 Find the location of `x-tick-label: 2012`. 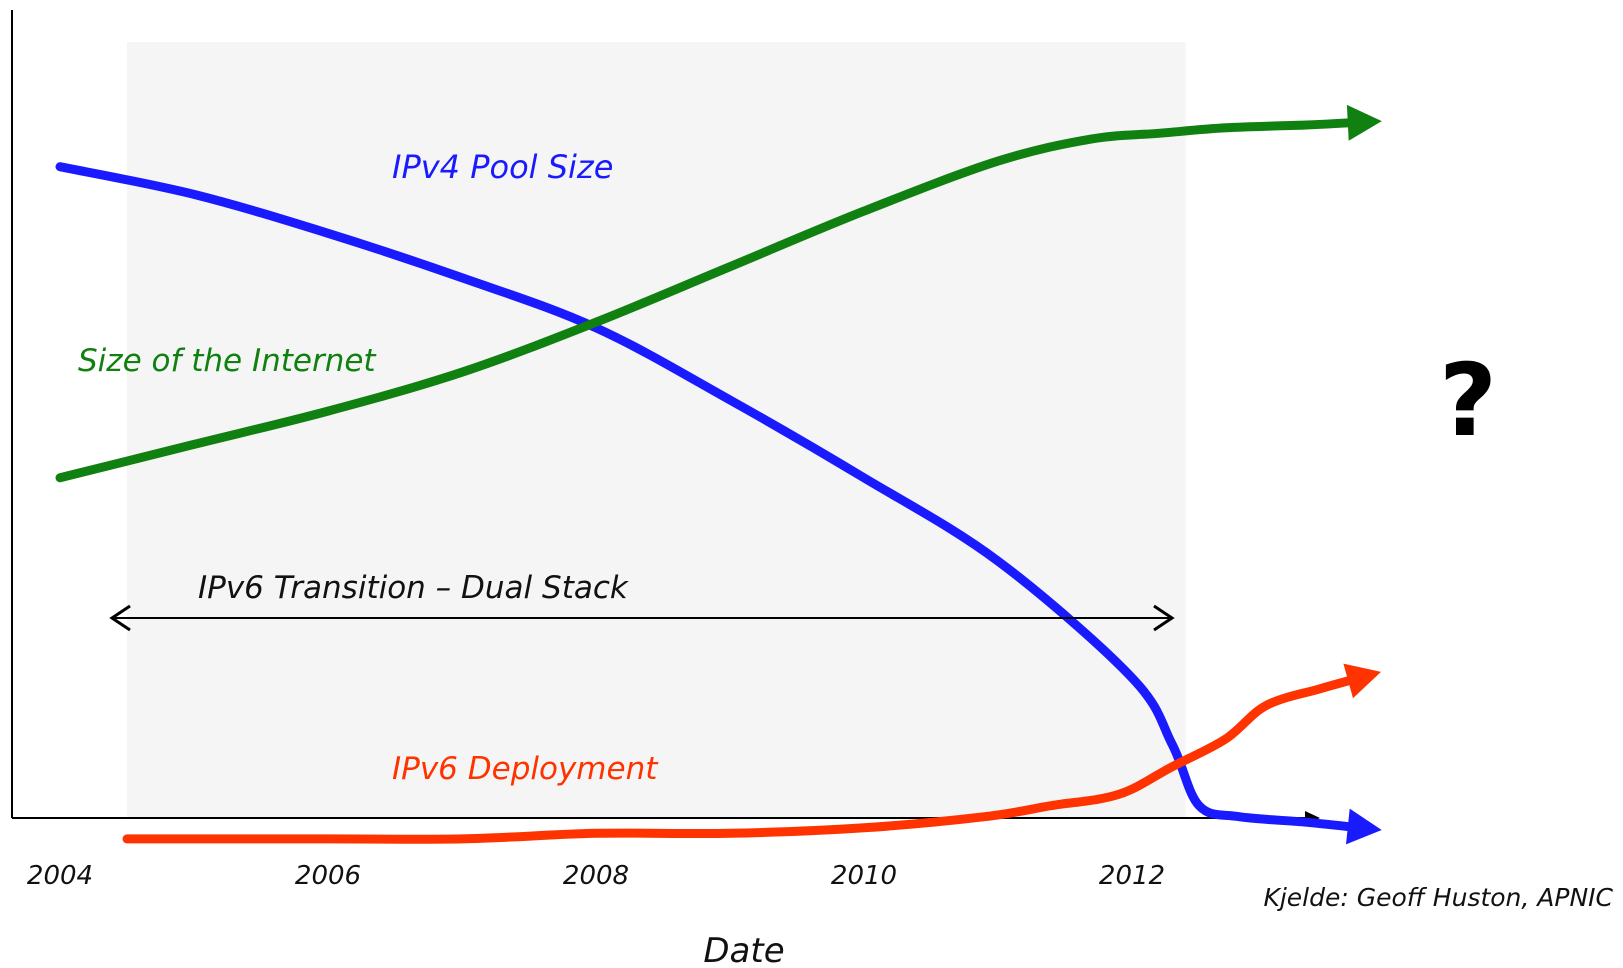

x-tick-label: 2012 is located at coordinates (1132, 876).